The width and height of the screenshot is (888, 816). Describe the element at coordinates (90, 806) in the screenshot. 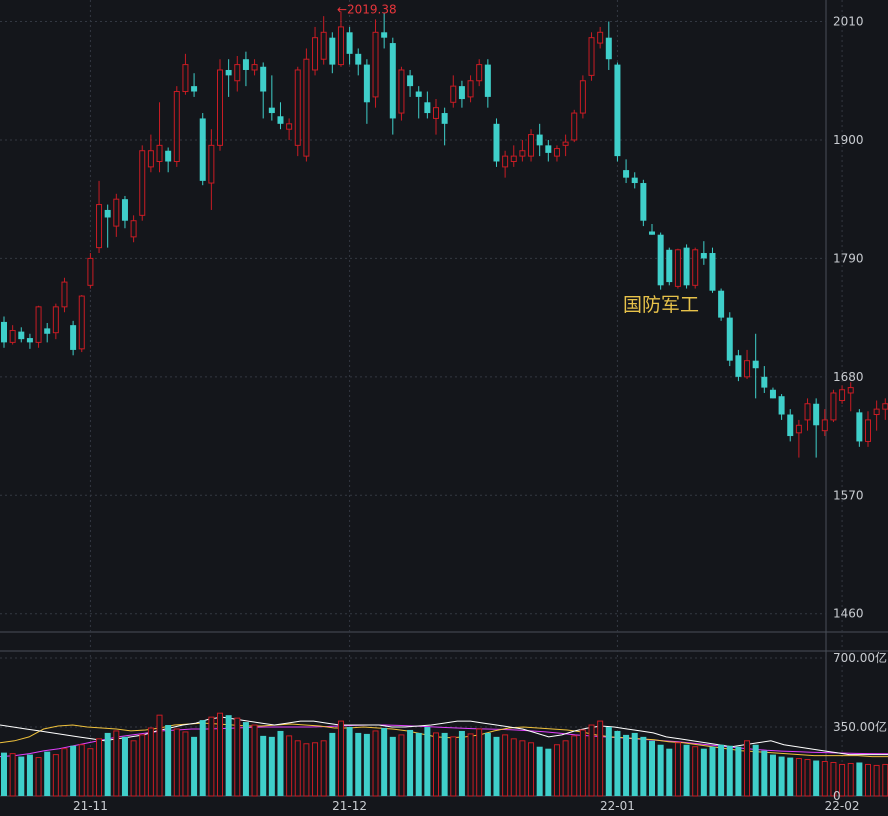

I see `time-tick-label: 21-11` at that location.